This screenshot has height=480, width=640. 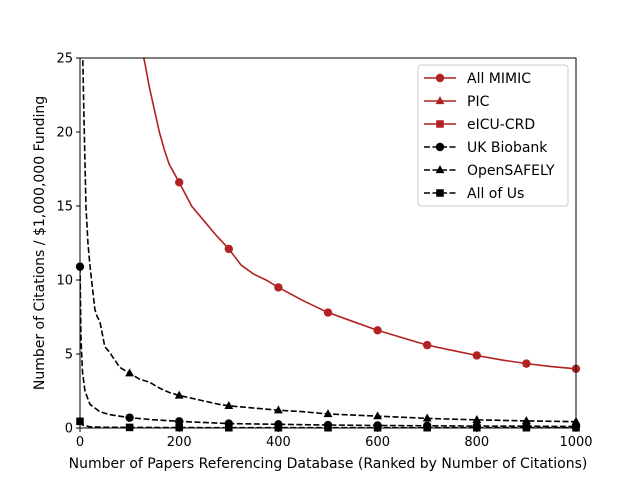 I want to click on legend-marker-eicu-crd, so click(x=440, y=124).